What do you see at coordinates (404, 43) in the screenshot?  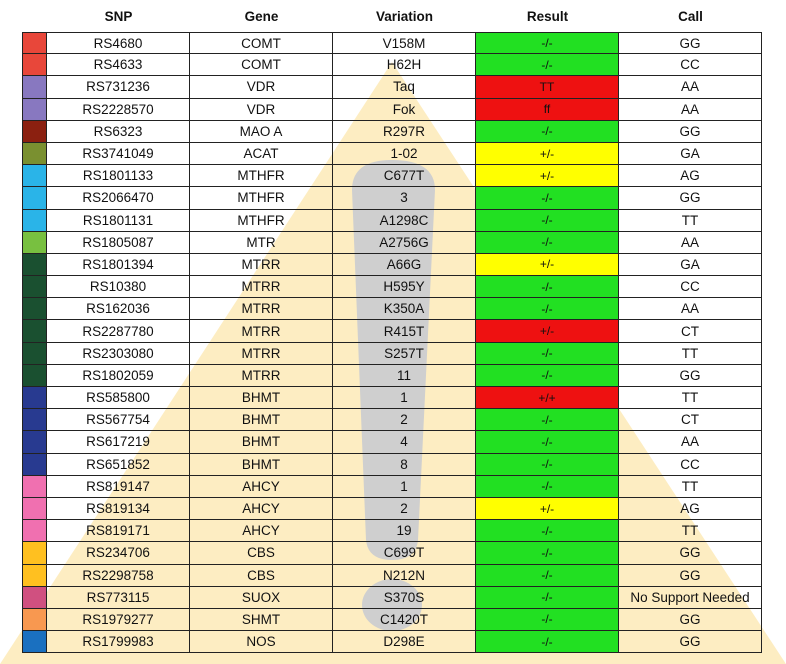 I see `variation-cell: V158M` at bounding box center [404, 43].